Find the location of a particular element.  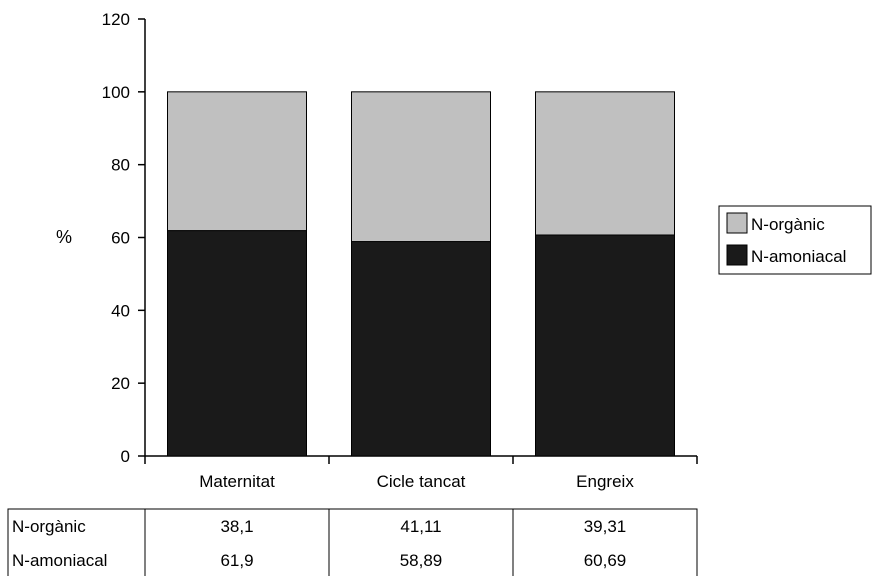

category-label: Engreix is located at coordinates (605, 481).